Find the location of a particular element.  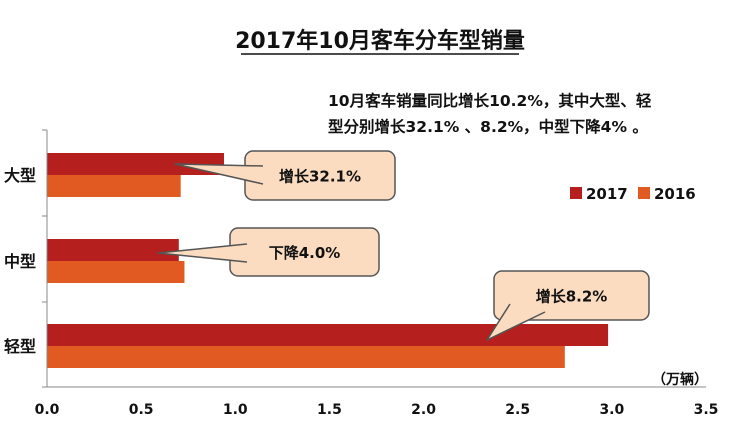

callout-label: 增长8.2% is located at coordinates (572, 297).